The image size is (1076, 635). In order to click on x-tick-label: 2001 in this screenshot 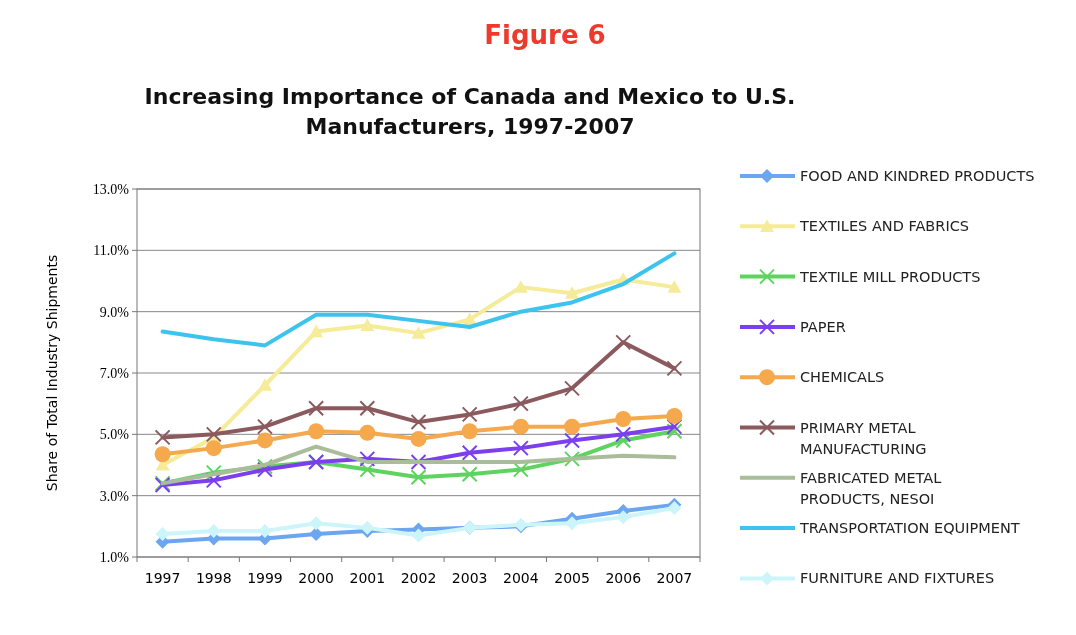, I will do `click(367, 578)`.